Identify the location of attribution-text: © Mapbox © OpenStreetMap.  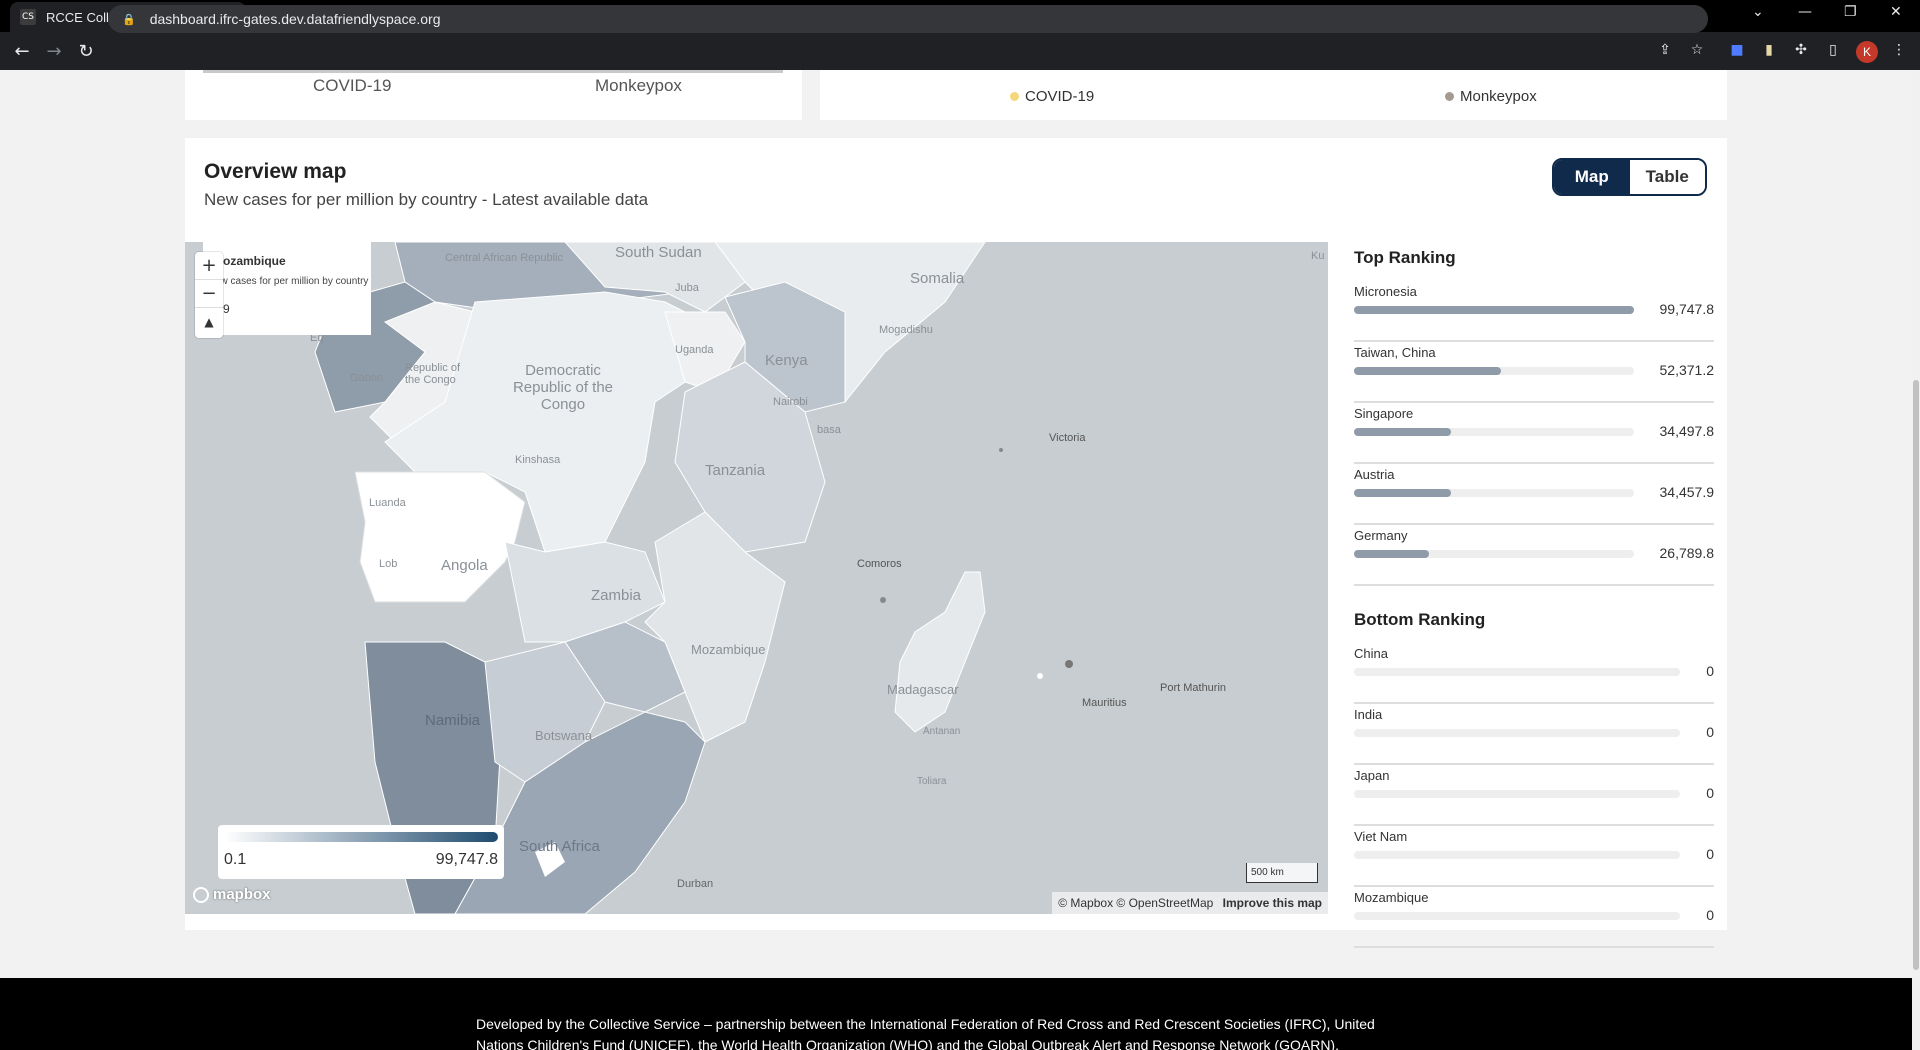
(1136, 903).